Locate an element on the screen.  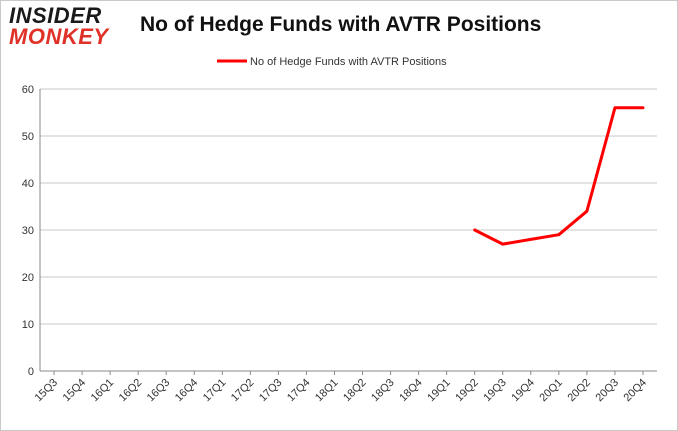
data-point-20Q1 is located at coordinates (559, 234).